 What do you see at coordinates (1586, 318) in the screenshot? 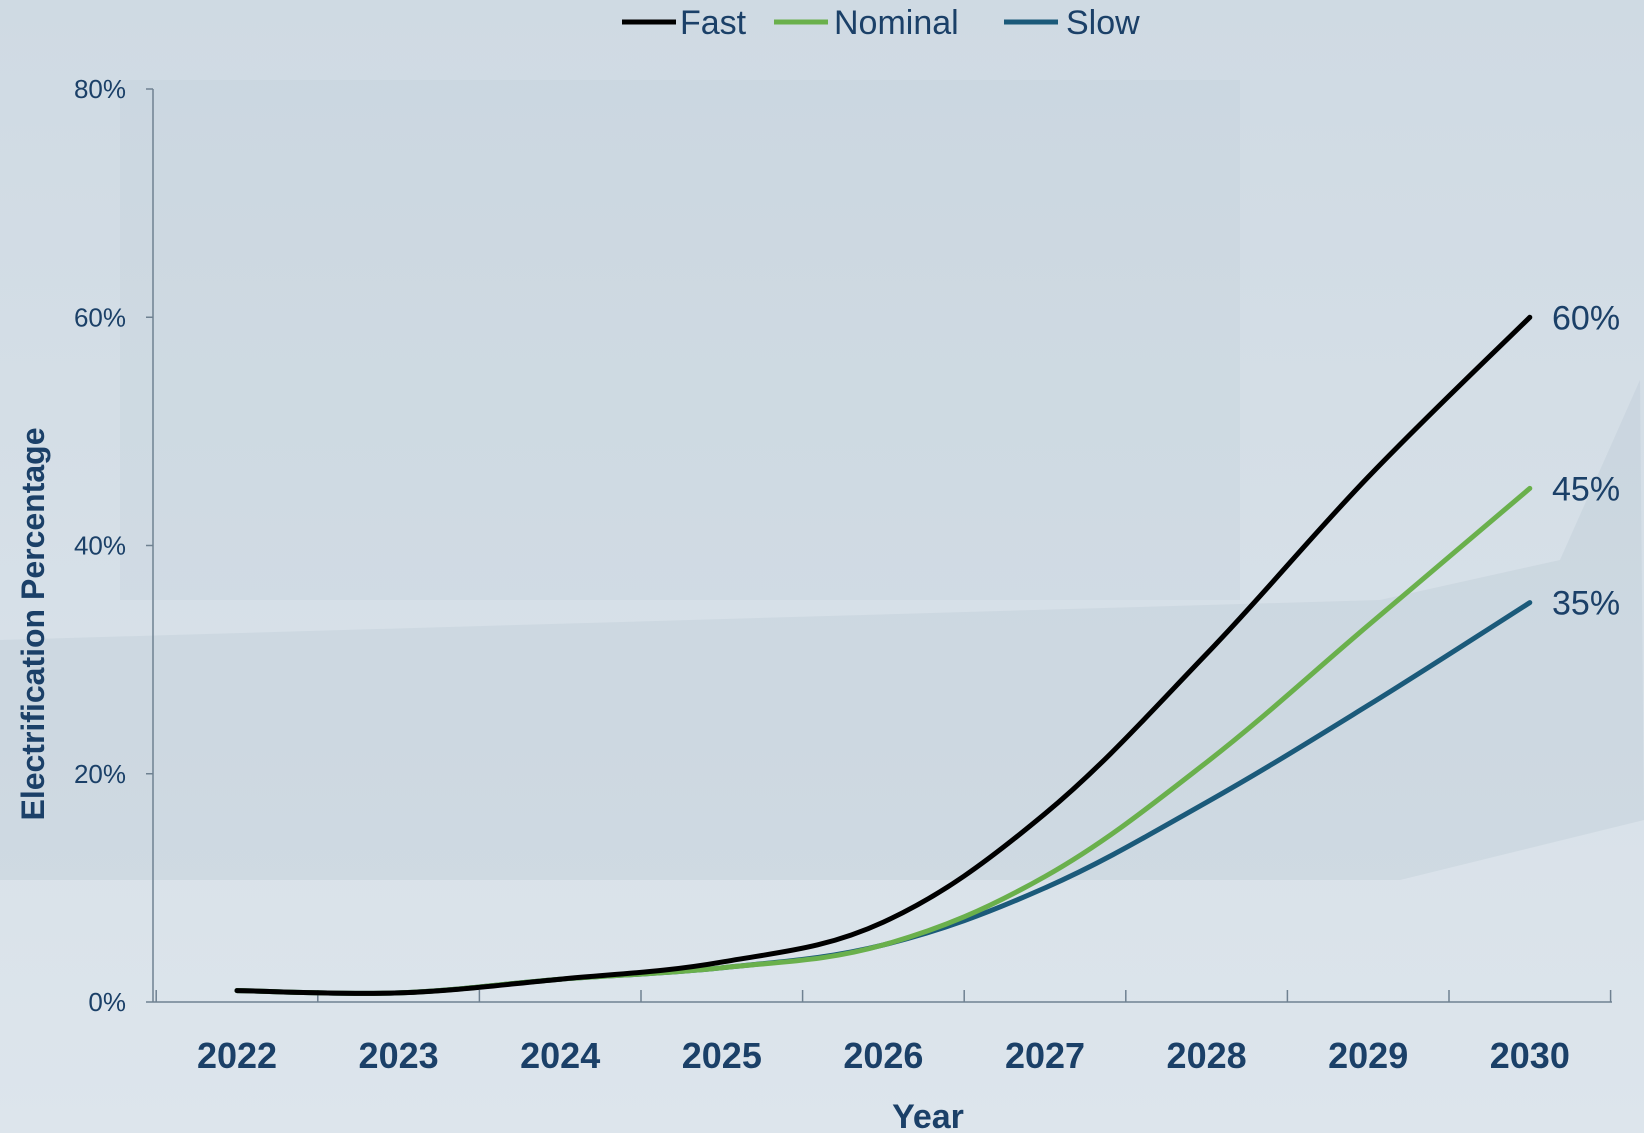
I see `end-label-fast: 60%` at bounding box center [1586, 318].